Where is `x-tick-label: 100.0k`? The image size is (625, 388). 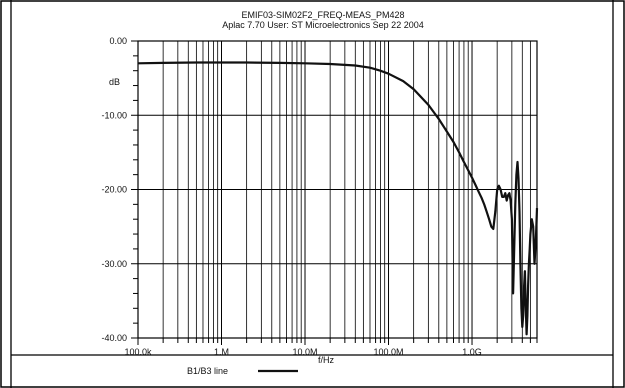
x-tick-label: 100.0k is located at coordinates (138, 352).